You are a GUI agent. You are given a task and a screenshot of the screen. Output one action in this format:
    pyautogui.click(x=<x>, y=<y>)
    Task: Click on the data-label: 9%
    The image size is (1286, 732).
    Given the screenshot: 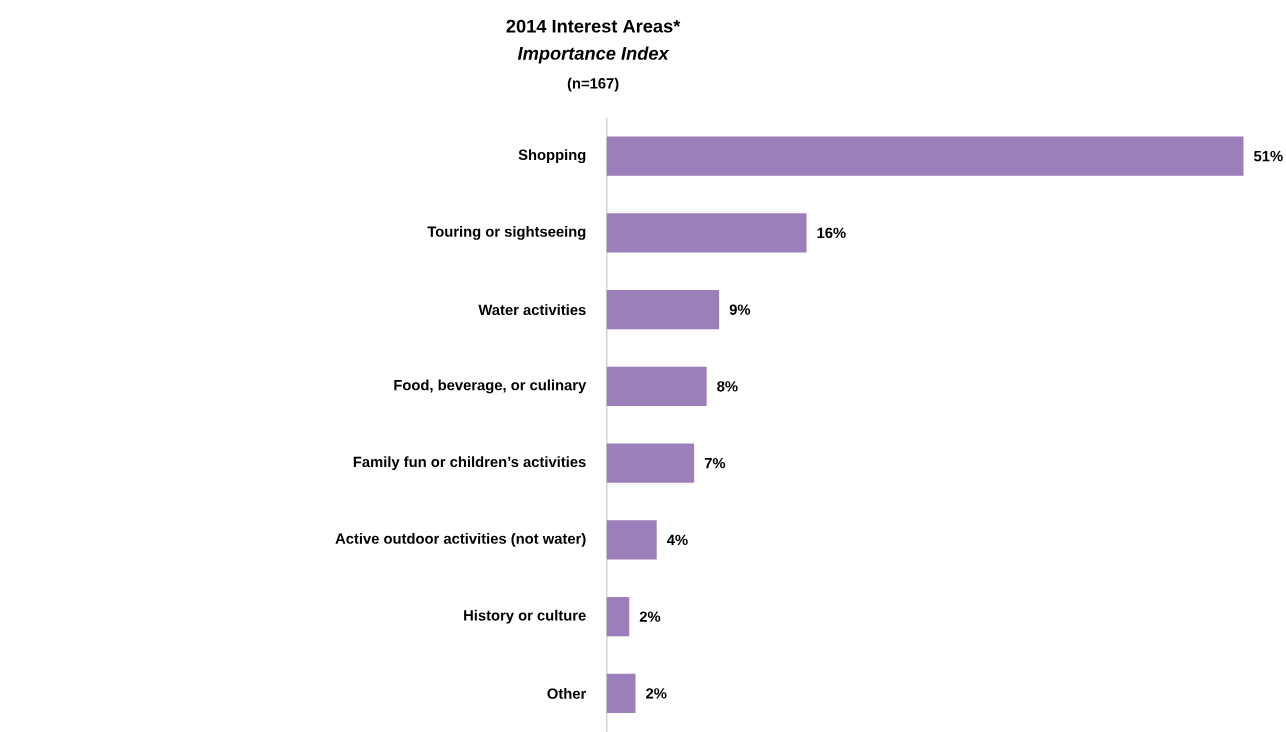 What is the action you would take?
    pyautogui.click(x=740, y=309)
    